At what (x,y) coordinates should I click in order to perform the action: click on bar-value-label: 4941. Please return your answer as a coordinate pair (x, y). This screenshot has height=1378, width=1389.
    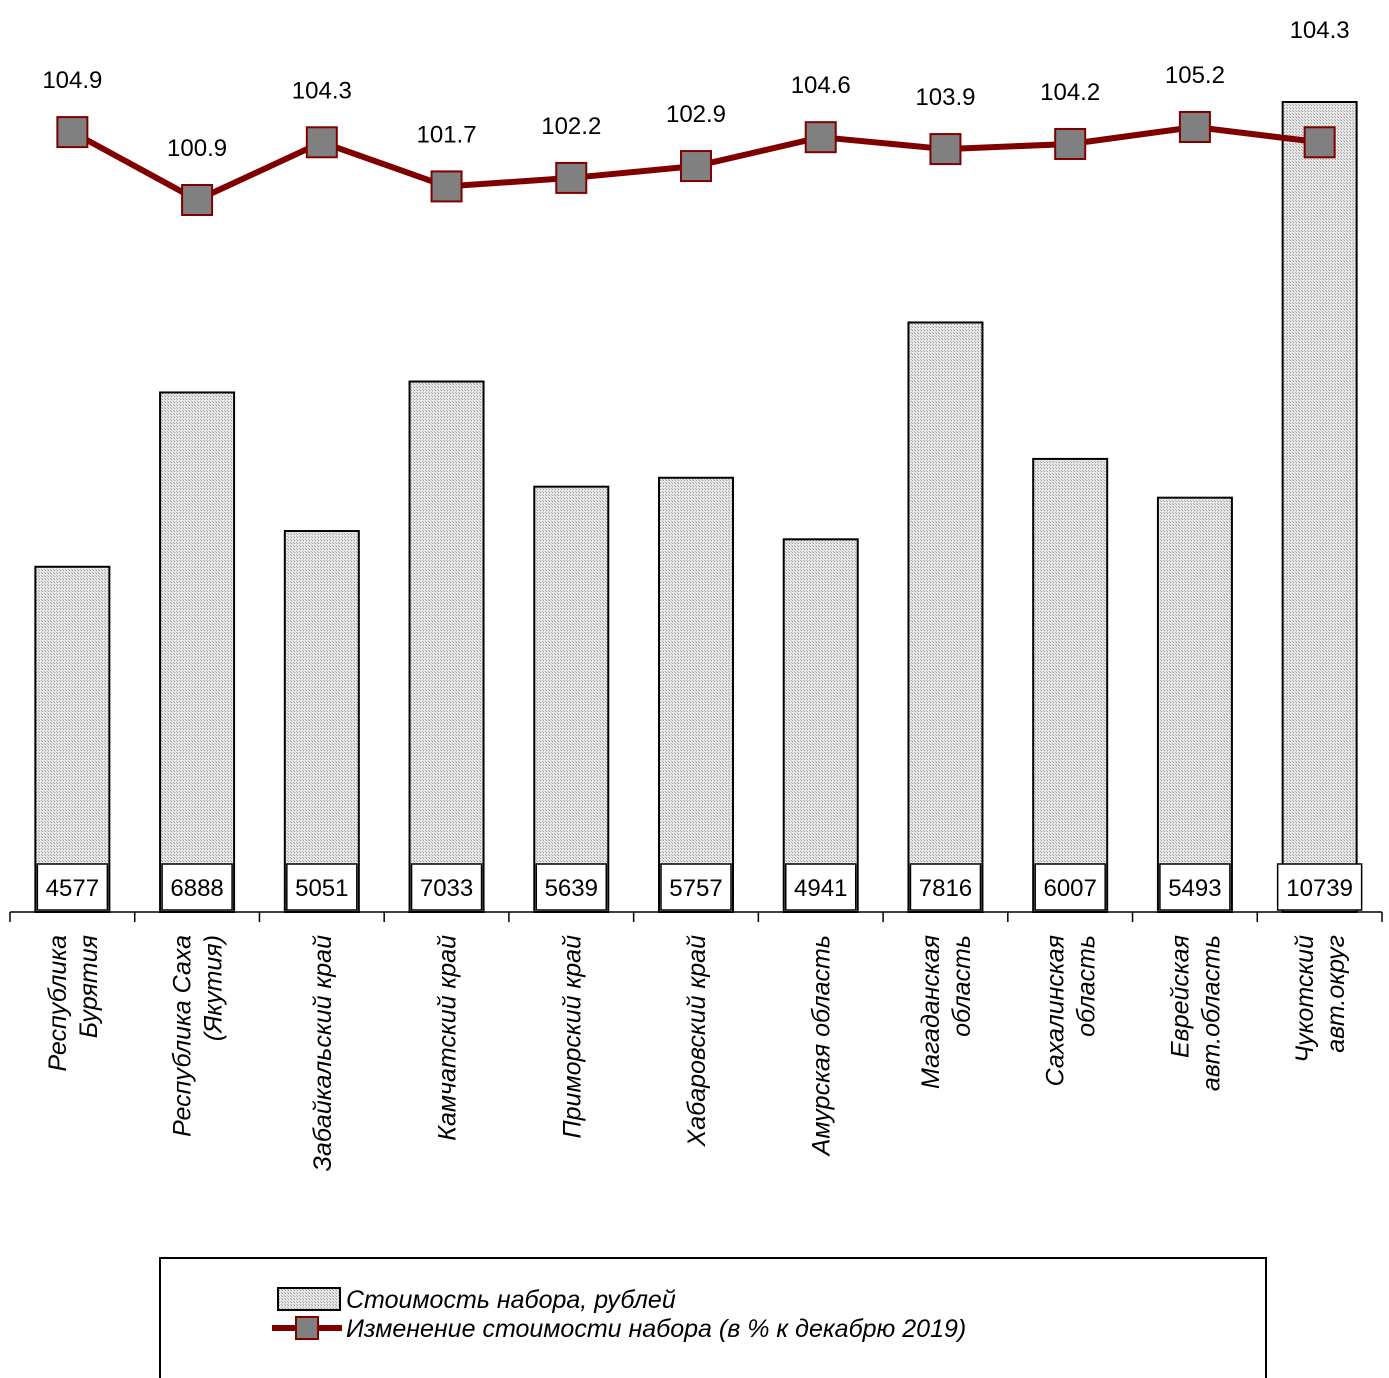
    Looking at the image, I should click on (820, 888).